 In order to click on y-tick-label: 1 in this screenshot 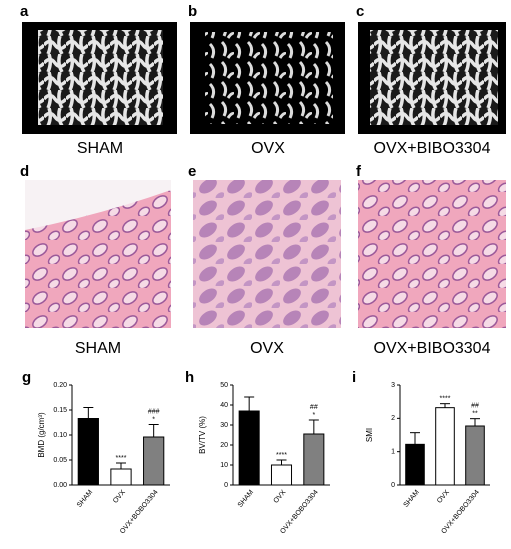, I will do `click(393, 452)`.